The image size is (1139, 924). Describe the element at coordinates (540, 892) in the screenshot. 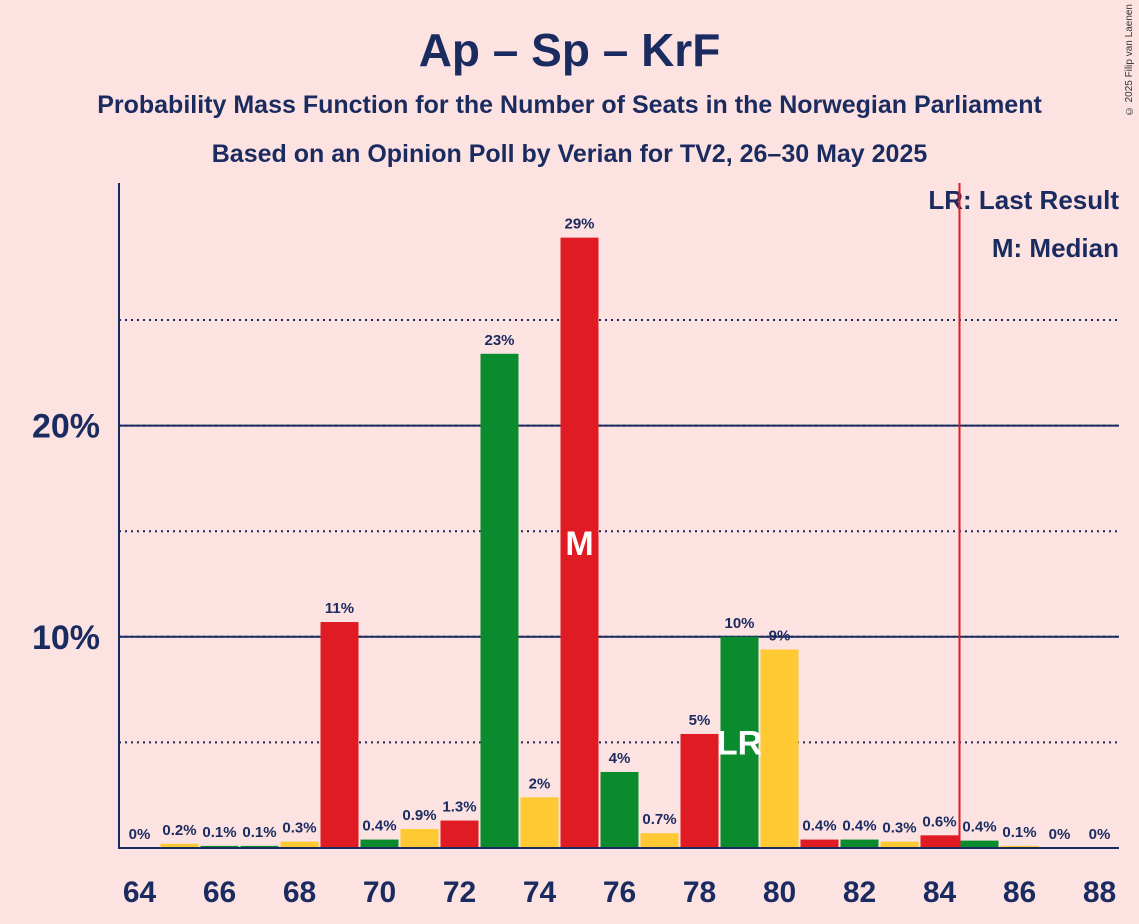

I see `x-tick-label: 74` at that location.